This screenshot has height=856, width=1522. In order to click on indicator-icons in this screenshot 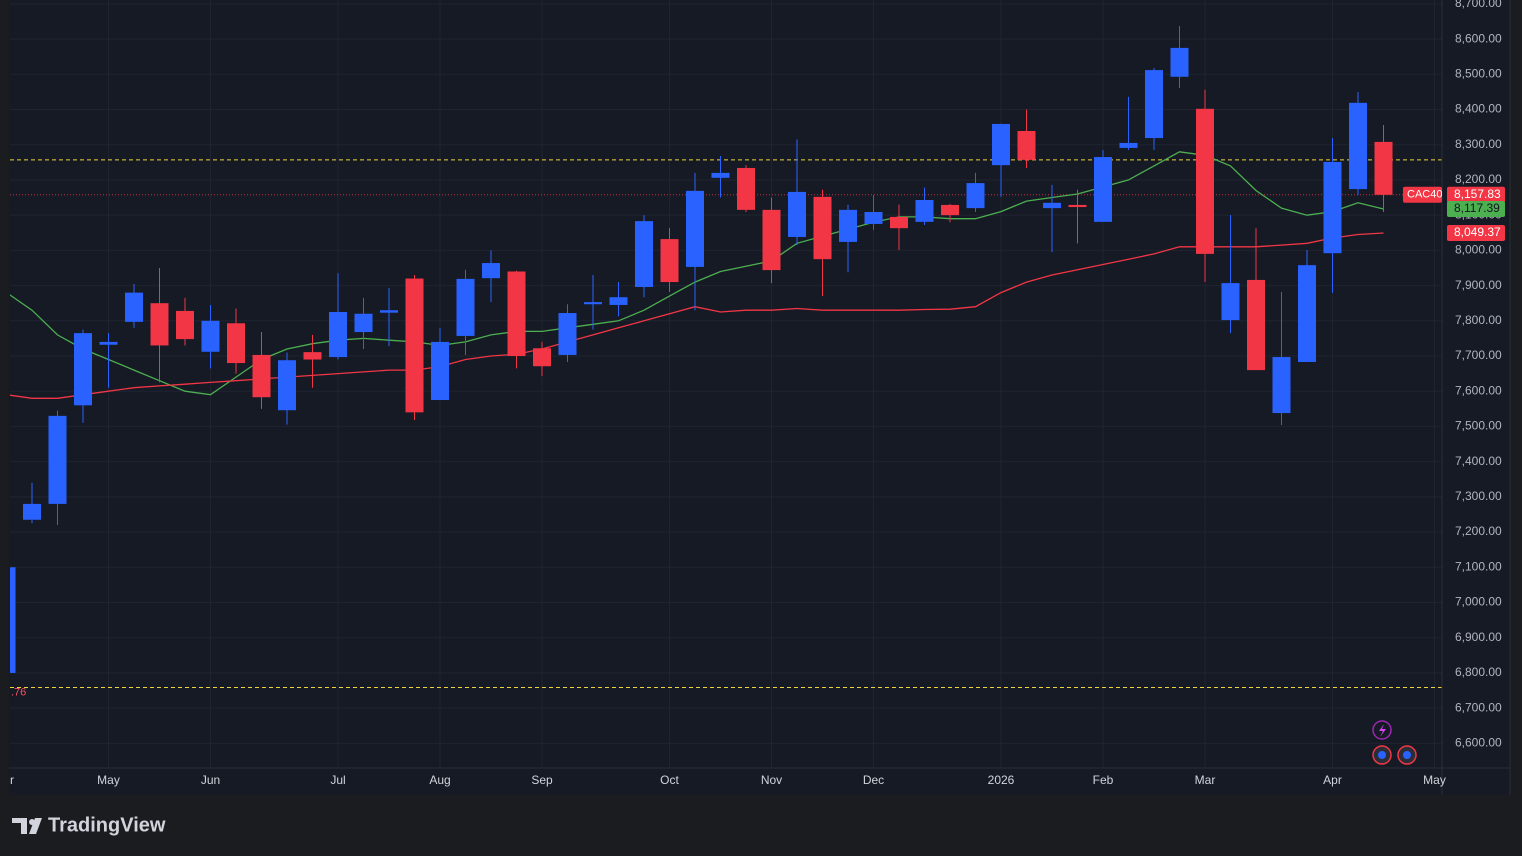, I will do `click(1394, 742)`.